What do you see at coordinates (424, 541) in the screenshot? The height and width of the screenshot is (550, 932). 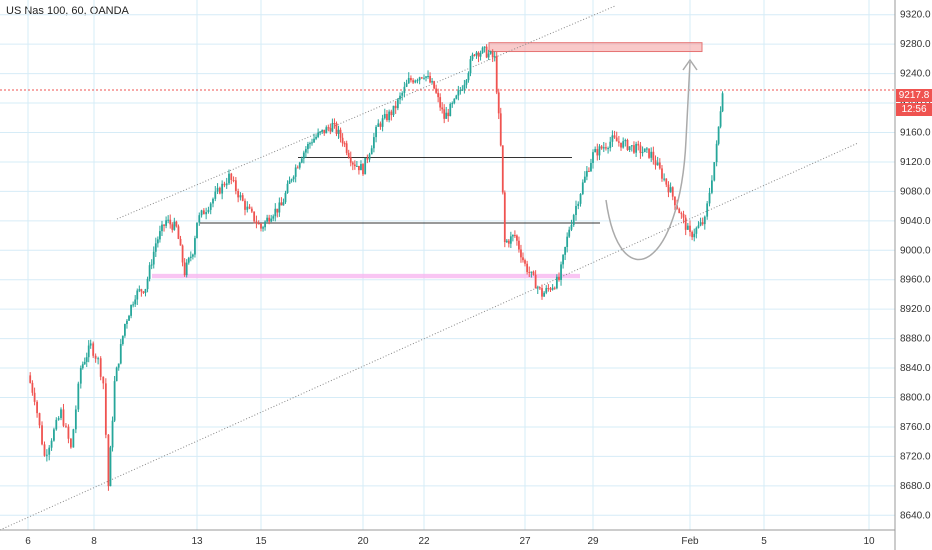 I see `x-tick-label: 22` at bounding box center [424, 541].